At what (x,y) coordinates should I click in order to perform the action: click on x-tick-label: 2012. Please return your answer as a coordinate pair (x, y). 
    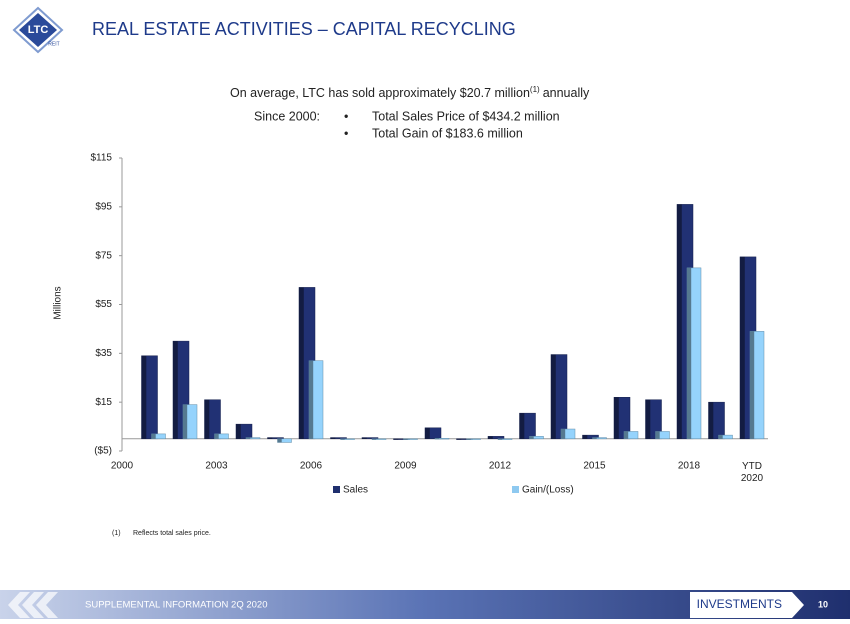
    Looking at the image, I should click on (500, 466).